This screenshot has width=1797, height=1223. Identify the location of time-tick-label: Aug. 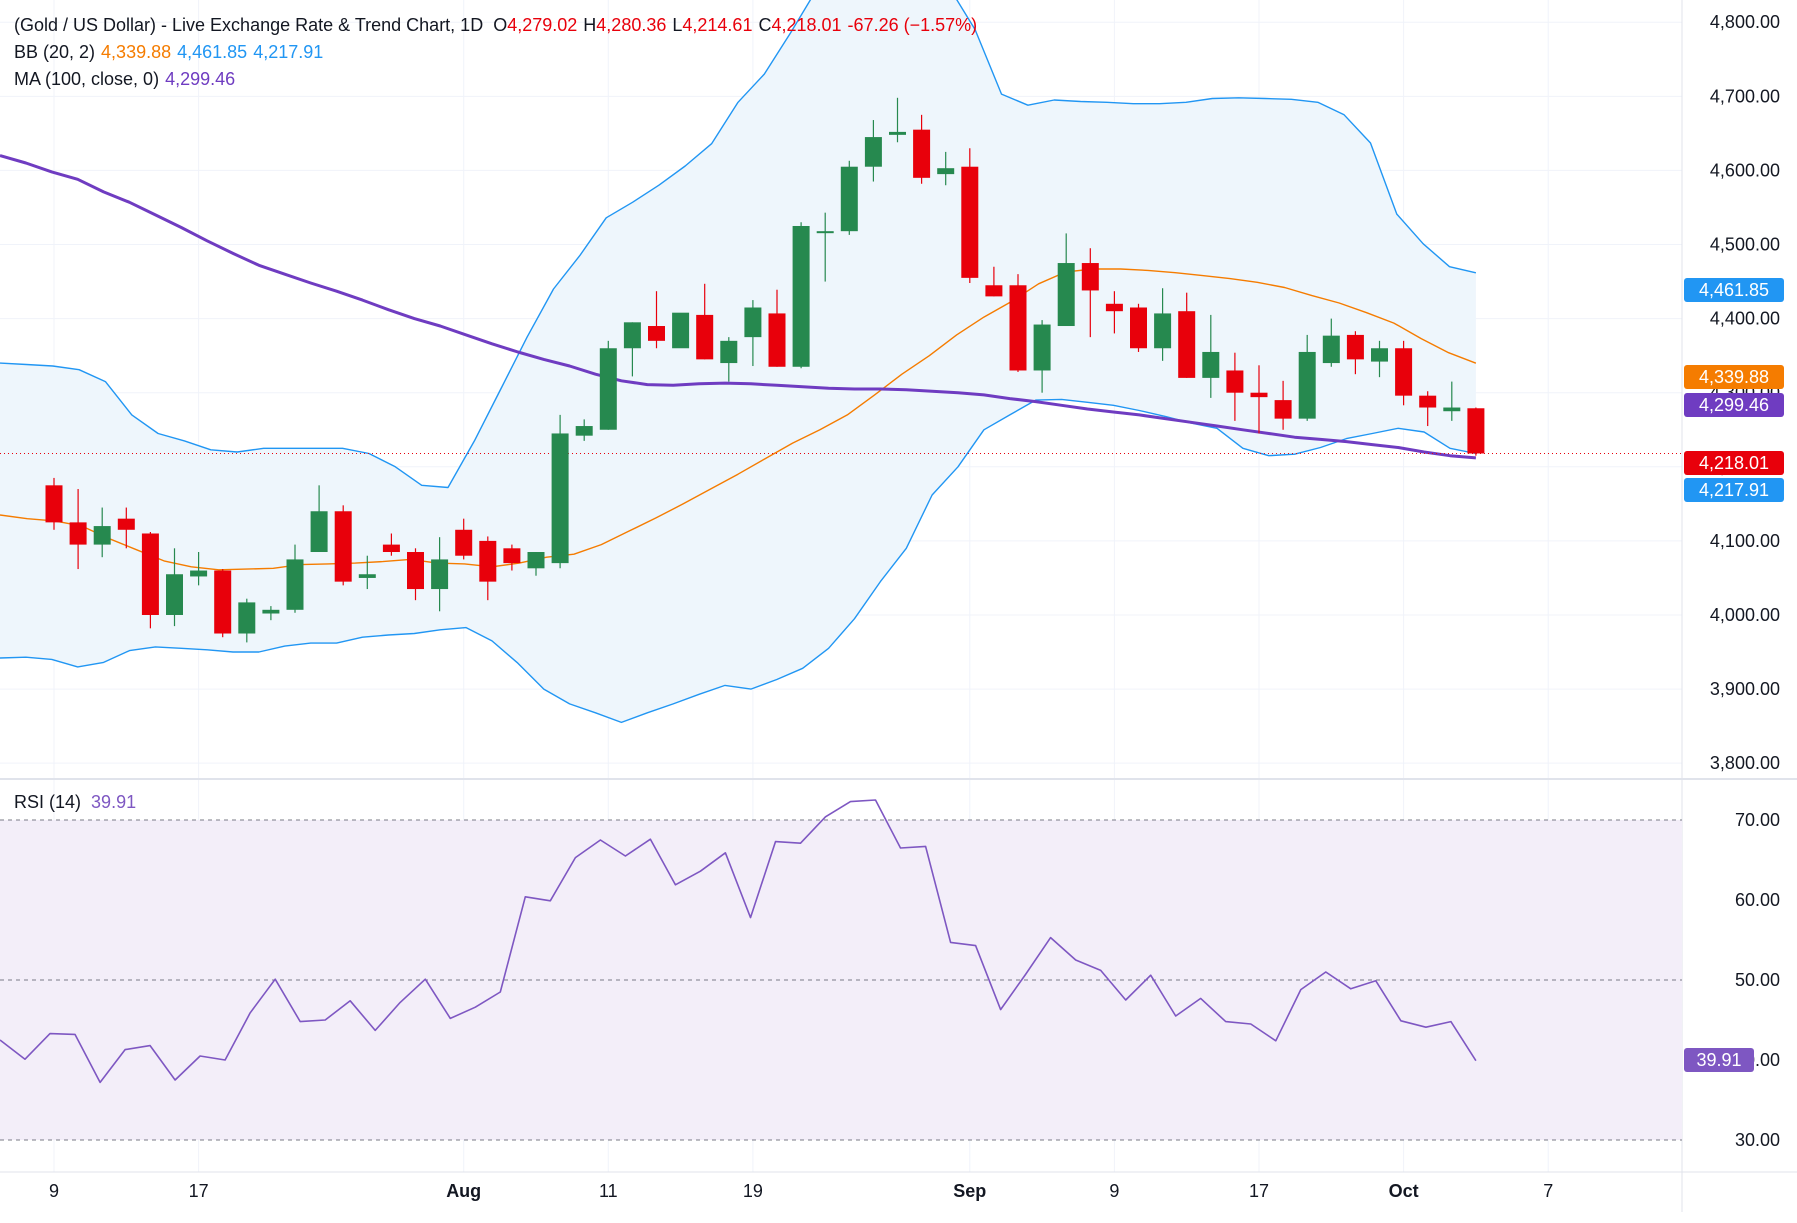
(463, 1191).